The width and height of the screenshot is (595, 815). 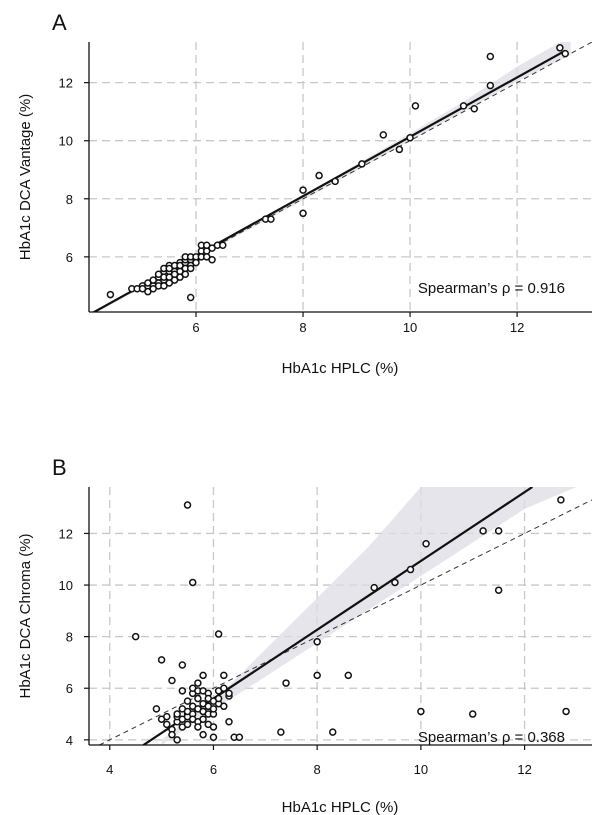 What do you see at coordinates (491, 288) in the screenshot?
I see `spearman-annotation: Spearman’s ρ = 0.916` at bounding box center [491, 288].